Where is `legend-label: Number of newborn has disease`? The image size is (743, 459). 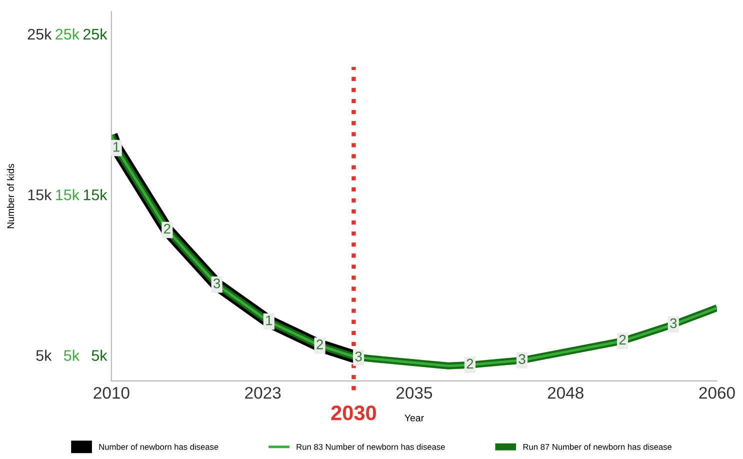 legend-label: Number of newborn has disease is located at coordinates (158, 447).